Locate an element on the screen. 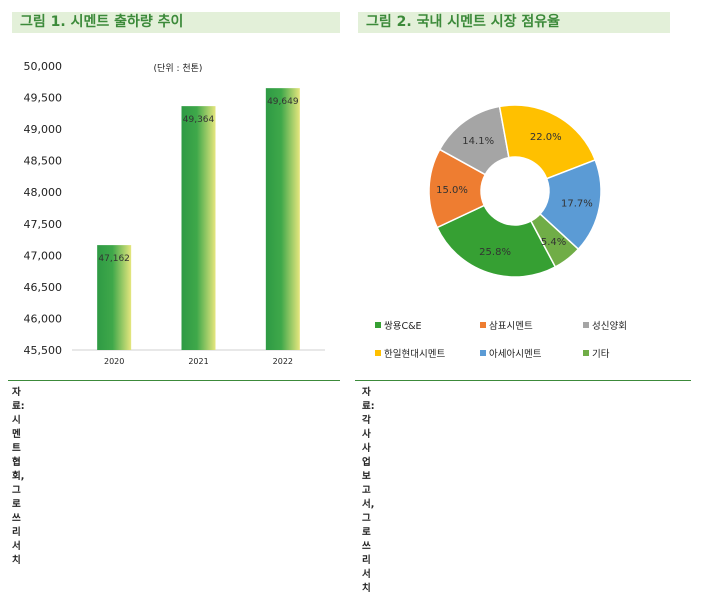 The width and height of the screenshot is (702, 594). bar-2022 is located at coordinates (282, 219).